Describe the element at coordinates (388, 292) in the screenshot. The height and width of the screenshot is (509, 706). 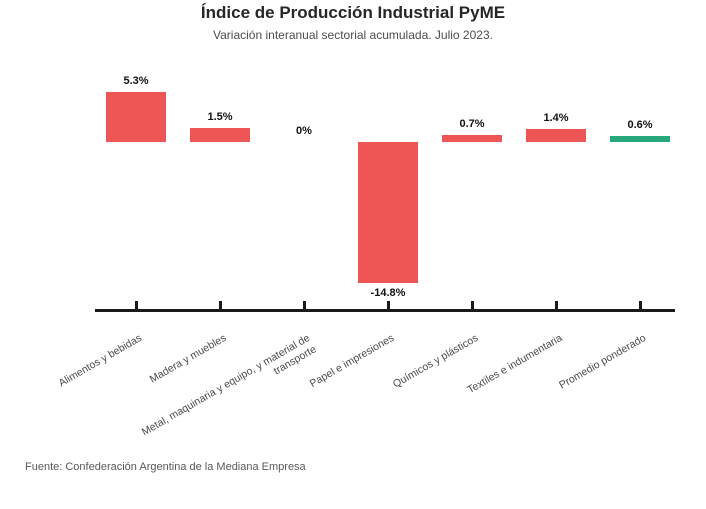
I see `value-label-papel-e-impresiones: -14.8%` at that location.